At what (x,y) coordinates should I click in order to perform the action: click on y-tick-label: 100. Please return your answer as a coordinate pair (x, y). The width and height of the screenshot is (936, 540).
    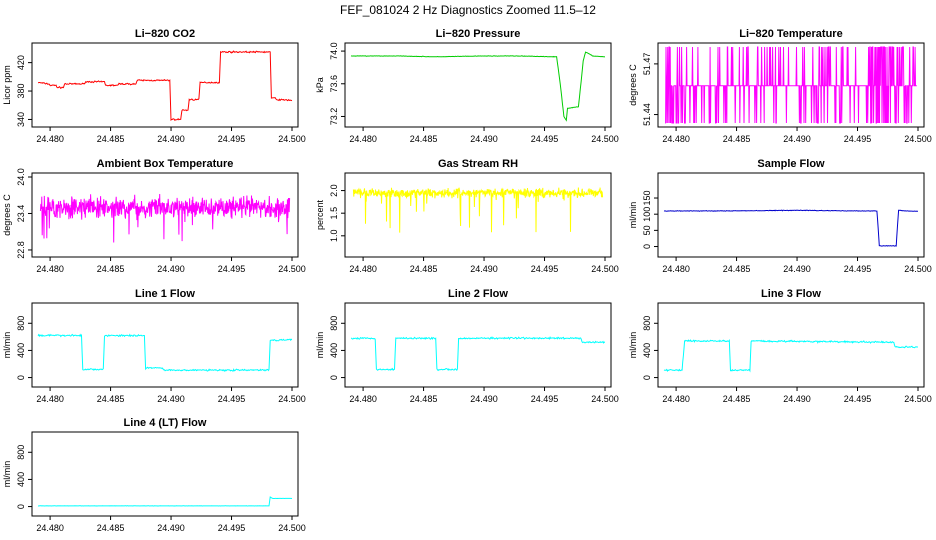
    Looking at the image, I should click on (647, 214).